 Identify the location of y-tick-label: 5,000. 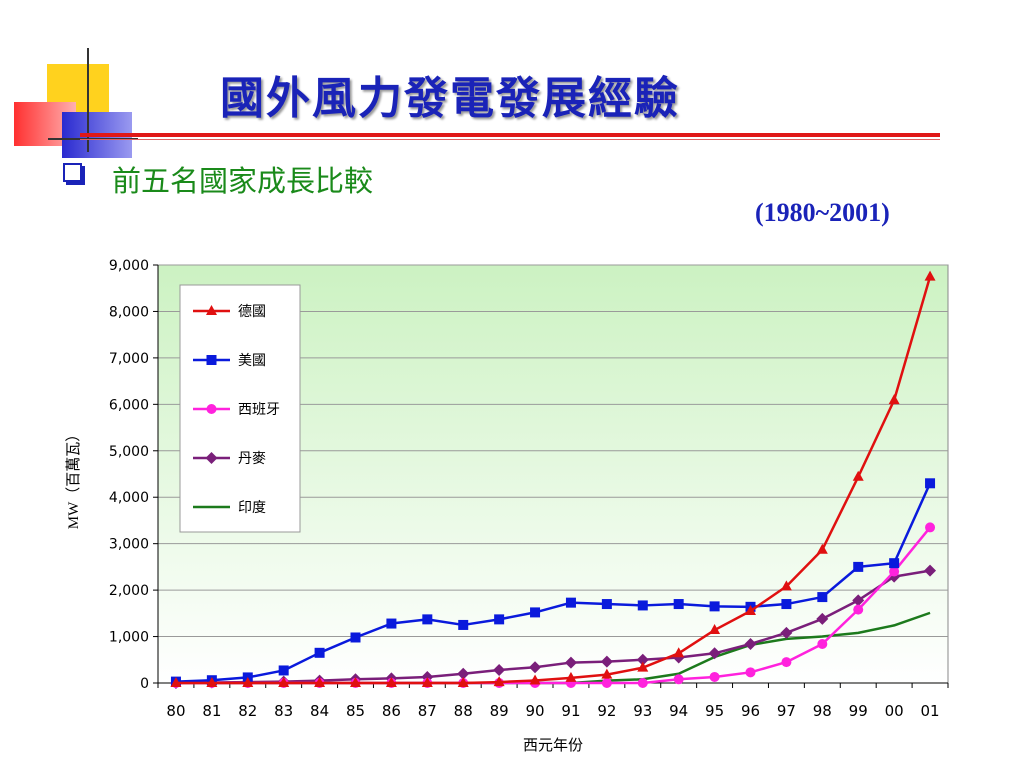
(129, 452).